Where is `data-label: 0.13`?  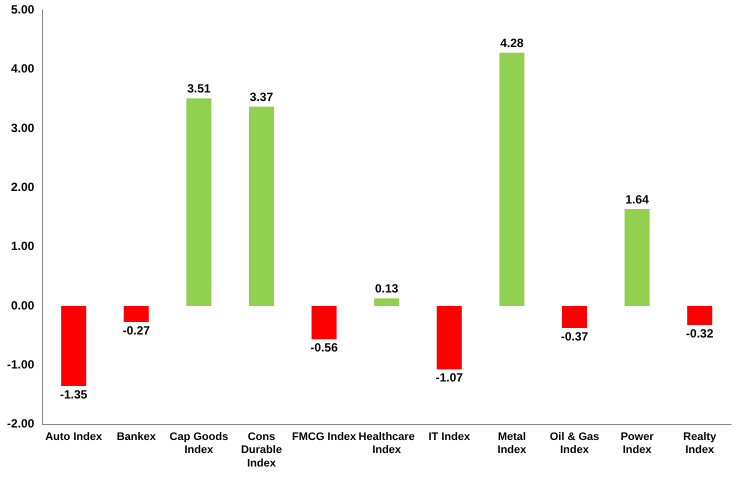 data-label: 0.13 is located at coordinates (386, 289).